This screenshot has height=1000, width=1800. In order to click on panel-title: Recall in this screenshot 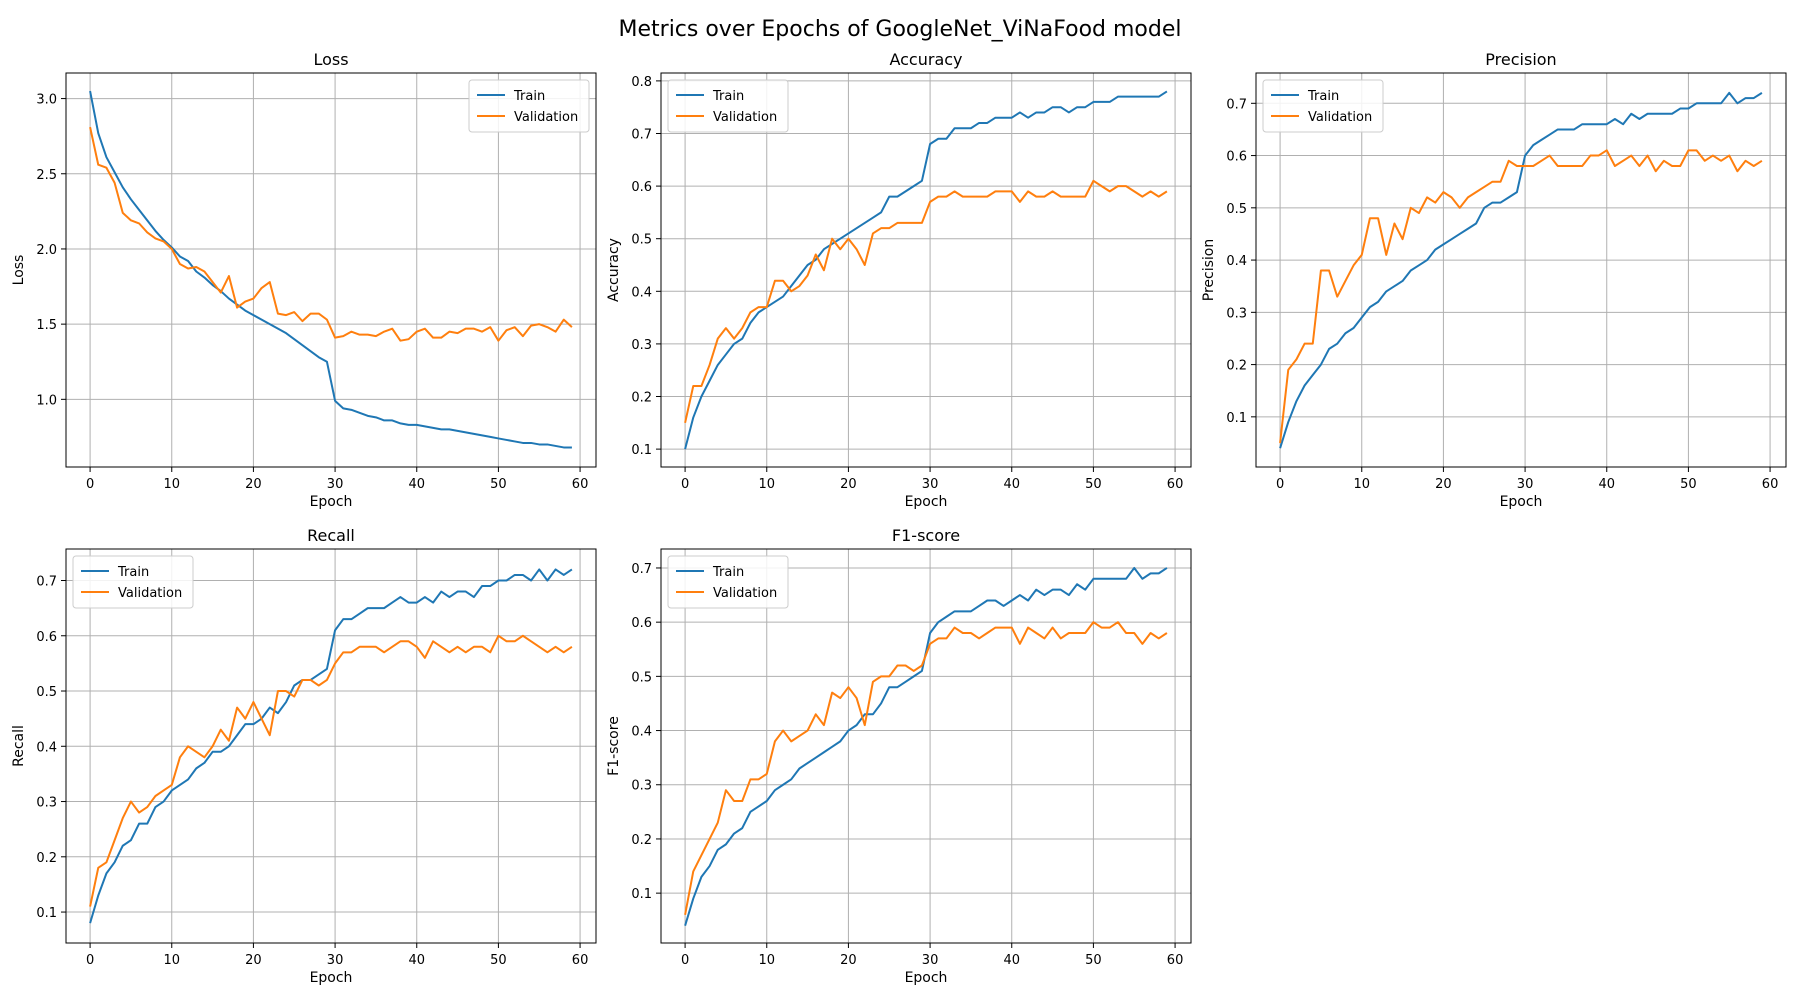, I will do `click(331, 535)`.